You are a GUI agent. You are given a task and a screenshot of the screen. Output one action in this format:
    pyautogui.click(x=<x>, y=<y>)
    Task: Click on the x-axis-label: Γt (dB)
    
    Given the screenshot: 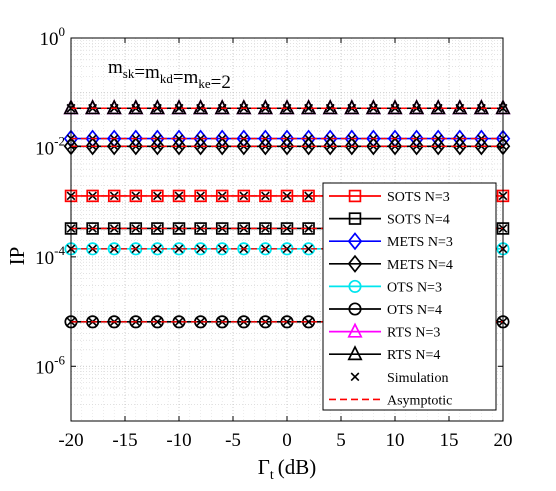 What is the action you would take?
    pyautogui.click(x=287, y=469)
    